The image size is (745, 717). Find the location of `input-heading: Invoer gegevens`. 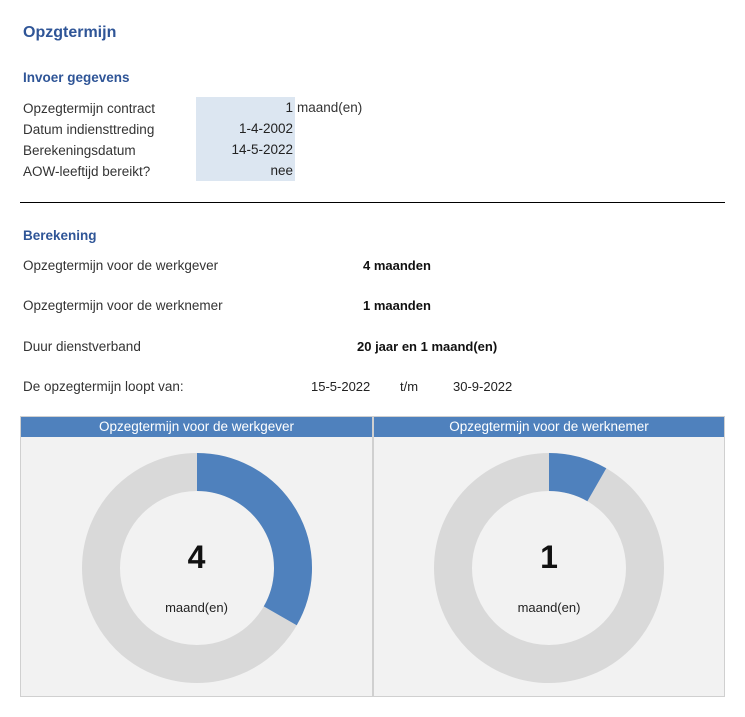

input-heading: Invoer gegevens is located at coordinates (76, 77).